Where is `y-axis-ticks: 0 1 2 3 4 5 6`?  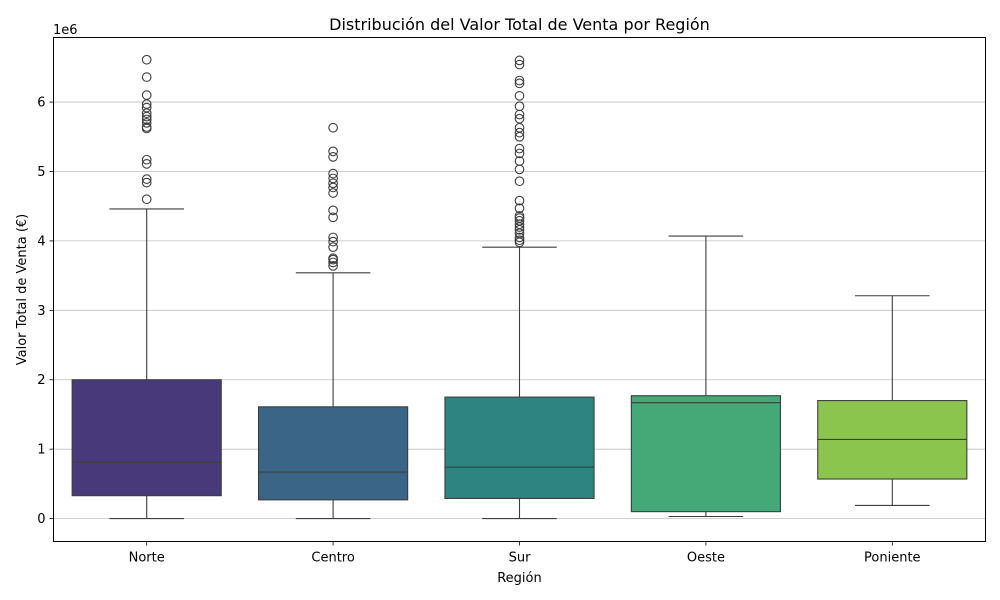 y-axis-ticks: 0 1 2 3 4 5 6 is located at coordinates (45, 311).